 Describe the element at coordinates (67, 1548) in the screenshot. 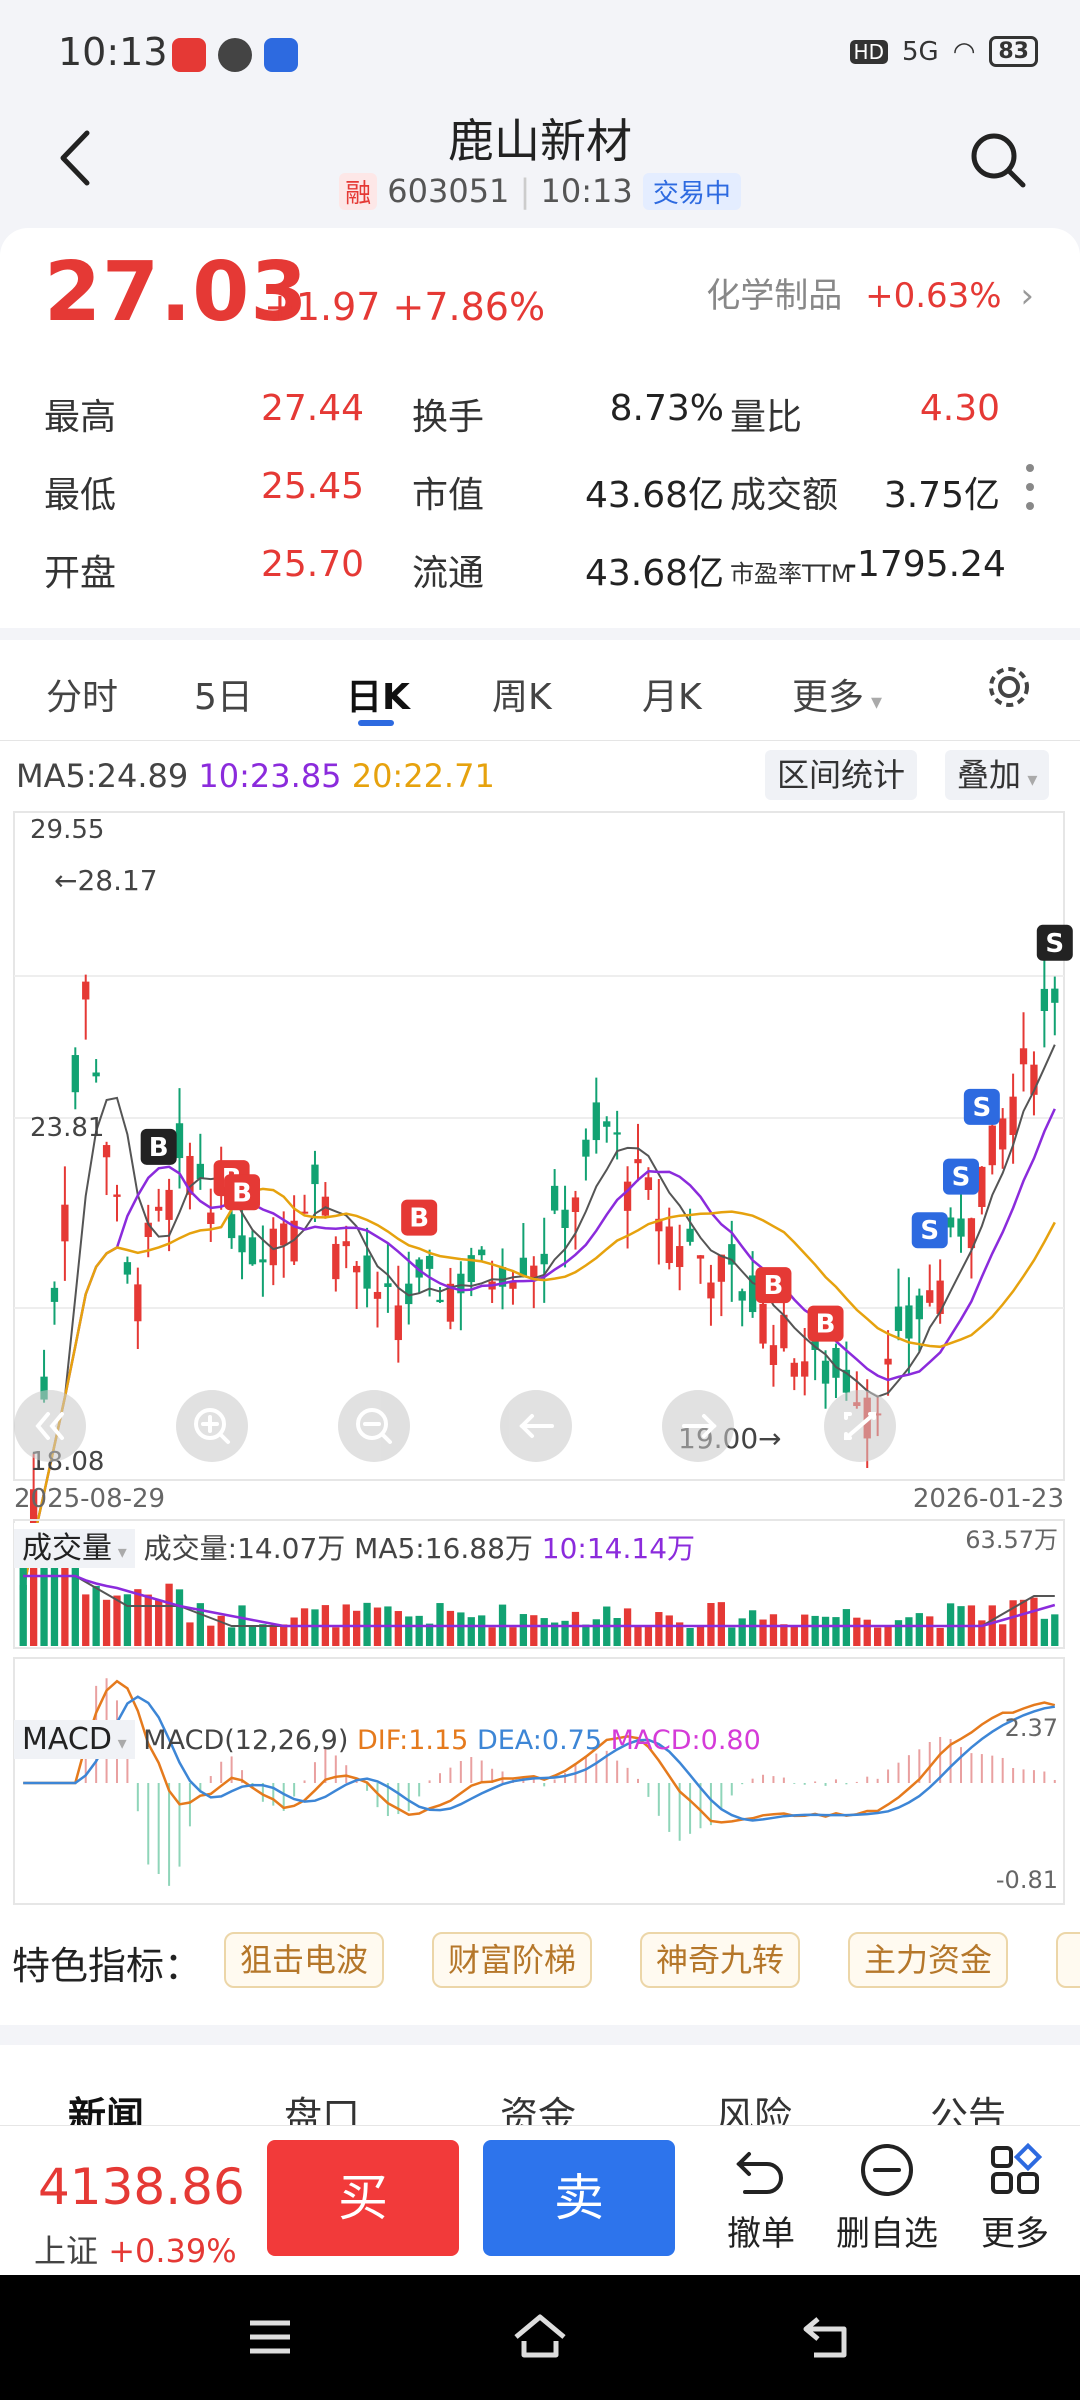

I see `volume-name: 成交量` at that location.